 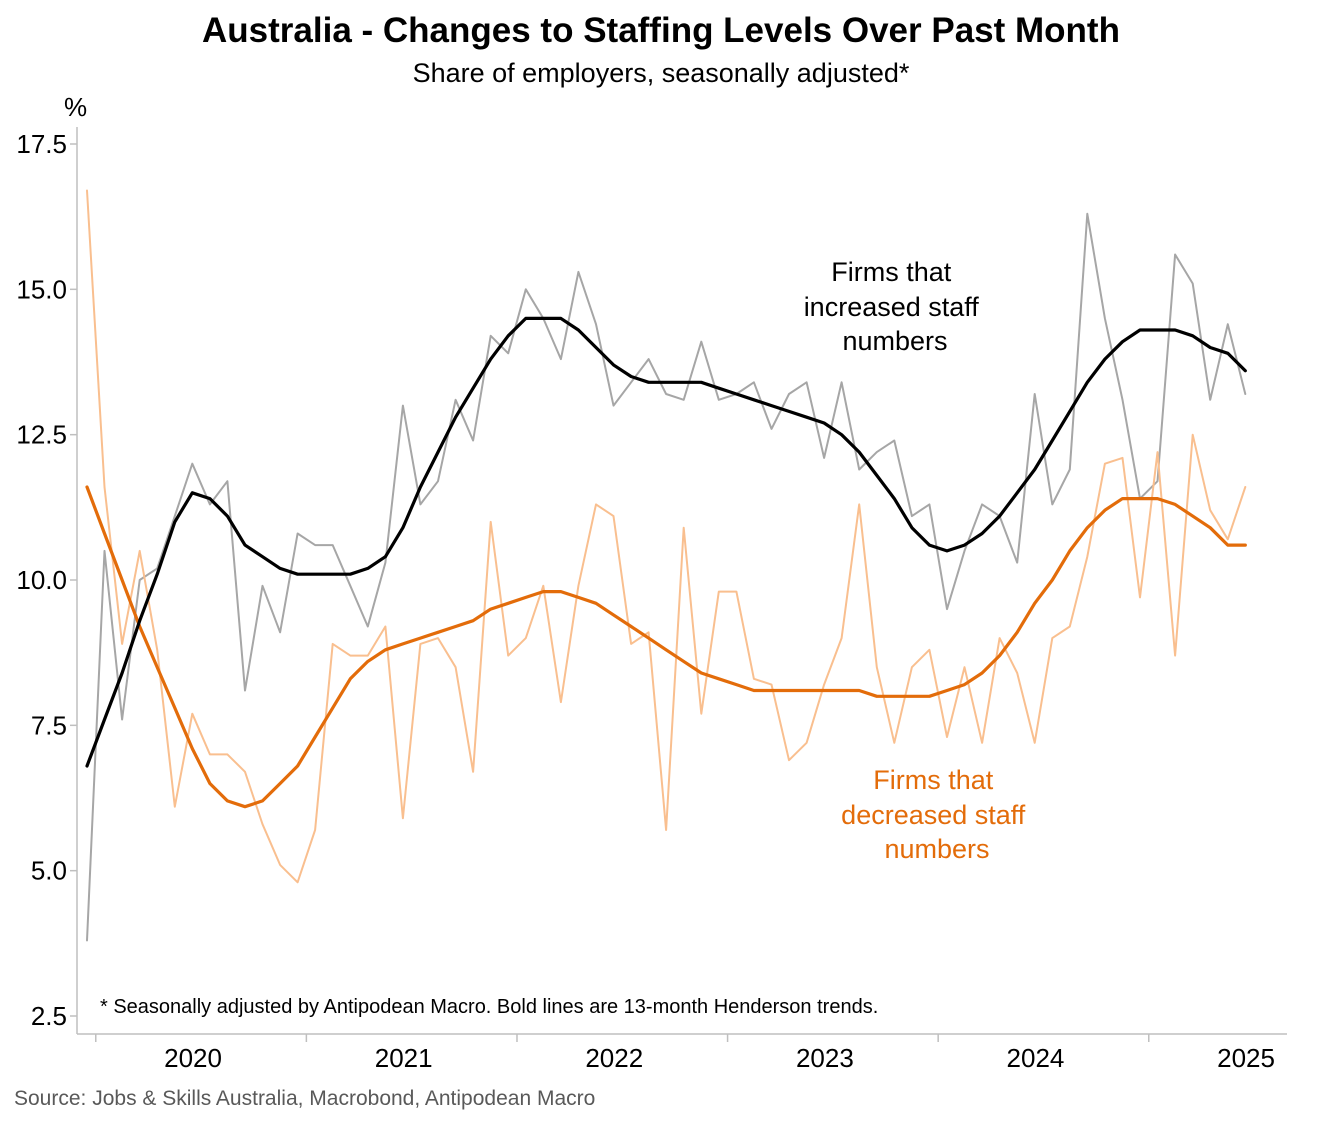 What do you see at coordinates (41, 289) in the screenshot?
I see `y-tick-label: 15.0` at bounding box center [41, 289].